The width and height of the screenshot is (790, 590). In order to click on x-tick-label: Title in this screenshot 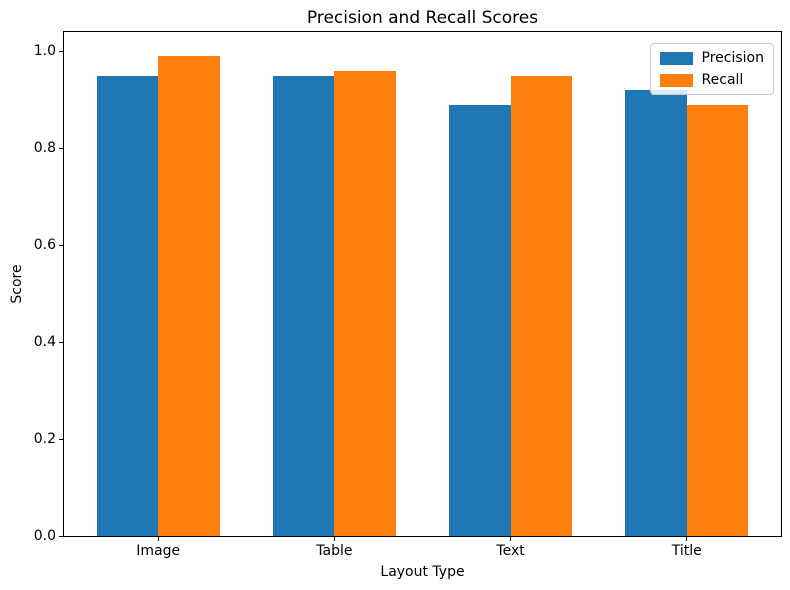, I will do `click(686, 551)`.